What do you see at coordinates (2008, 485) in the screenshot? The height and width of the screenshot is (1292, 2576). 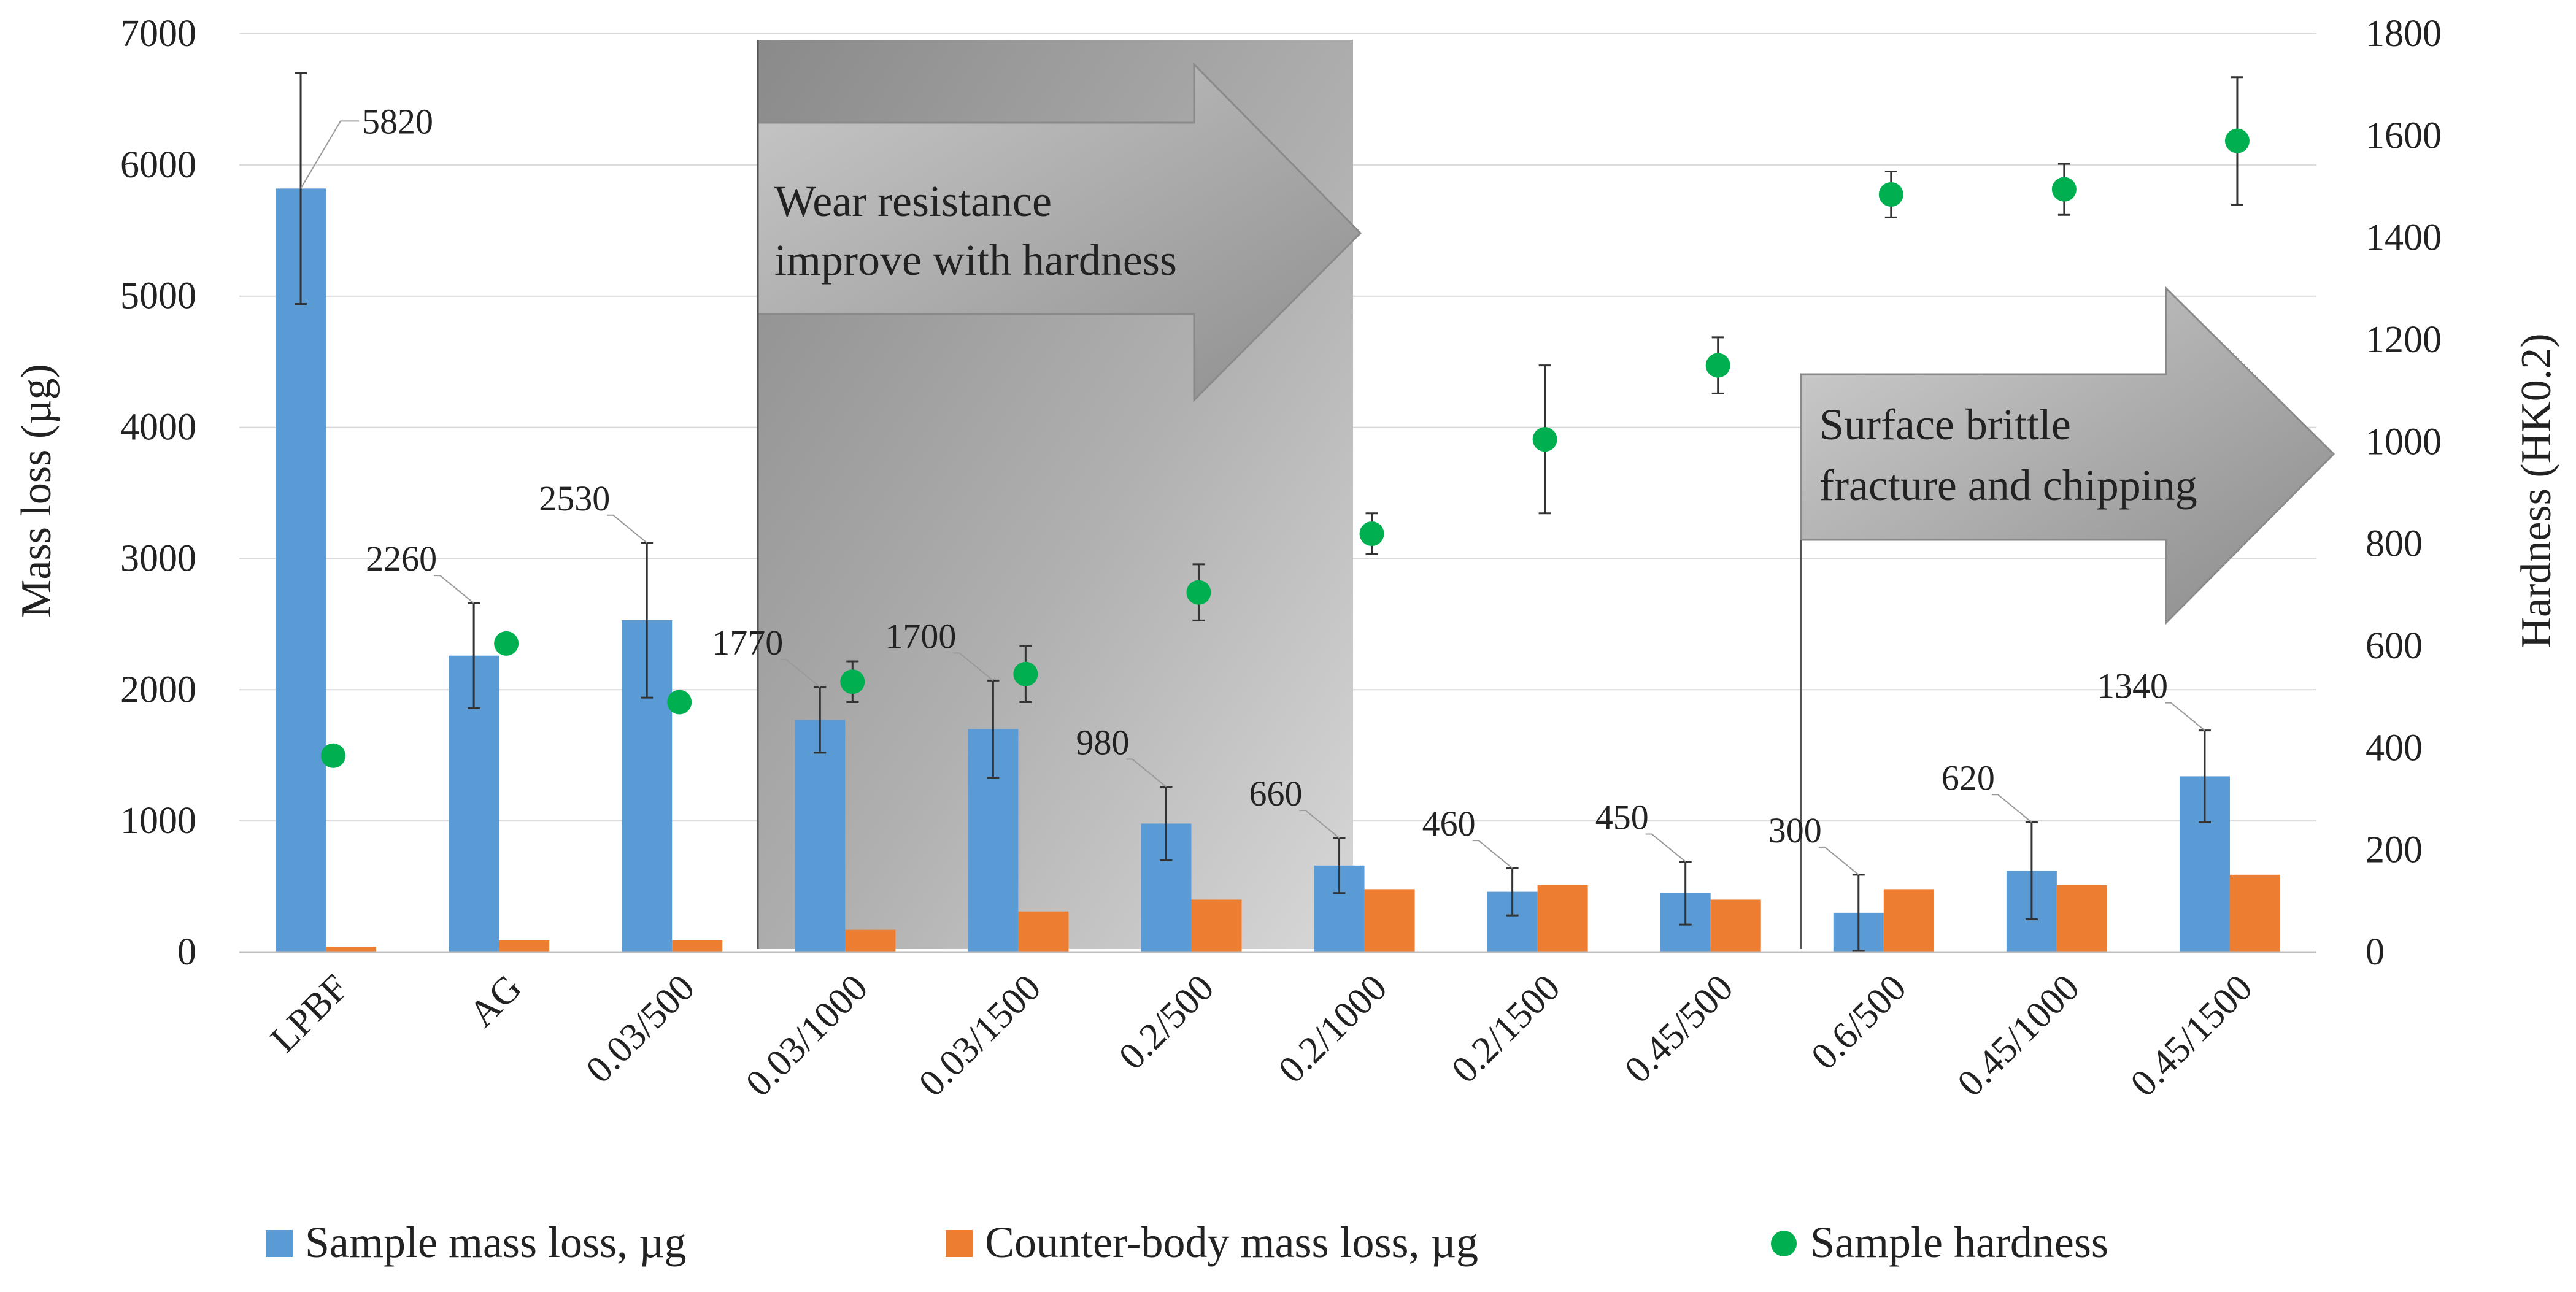 I see `annotation-brittle-line-2: fracture and chipping` at bounding box center [2008, 485].